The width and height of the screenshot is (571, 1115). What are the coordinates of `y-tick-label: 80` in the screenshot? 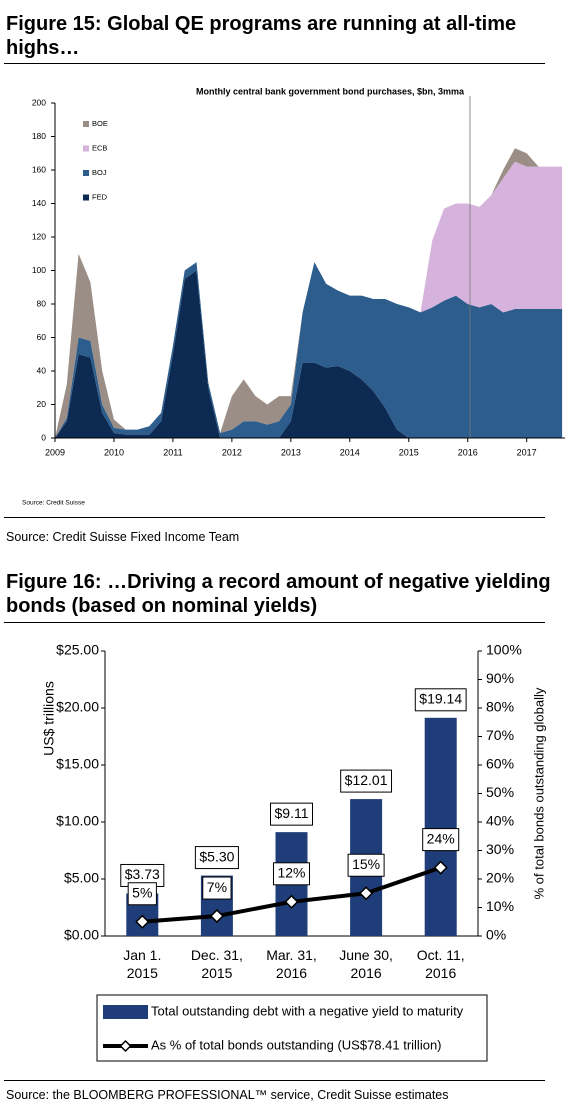 It's located at (42, 303).